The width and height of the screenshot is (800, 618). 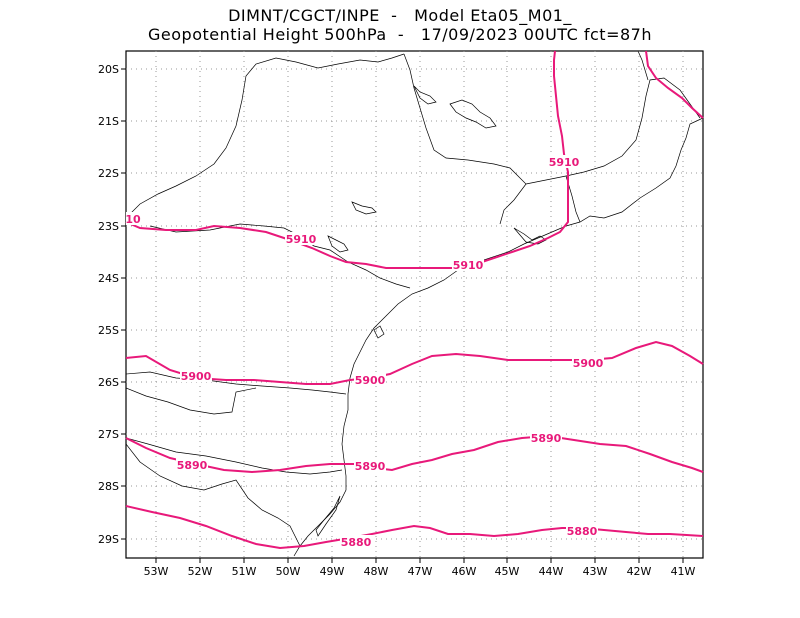 I want to click on lon-tick-41w: 41W, so click(x=683, y=571).